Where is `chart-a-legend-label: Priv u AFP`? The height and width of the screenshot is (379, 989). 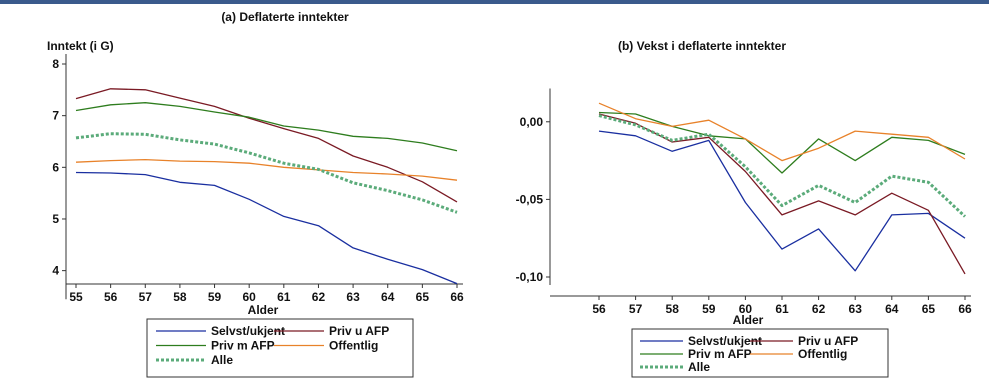
chart-a-legend-label: Priv u AFP is located at coordinates (359, 331).